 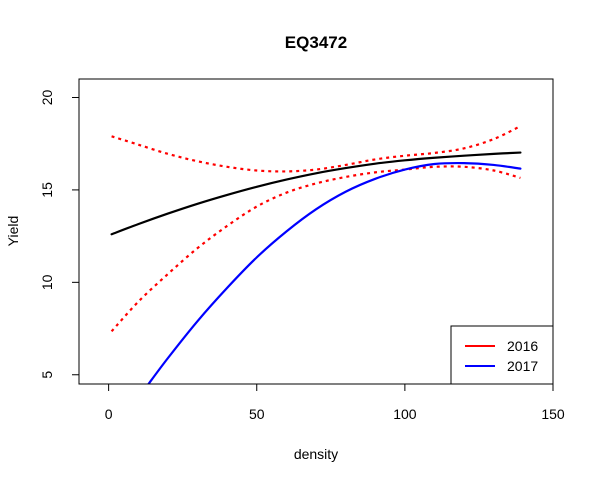 What do you see at coordinates (316, 193) in the screenshot?
I see `series-fitted-line` at bounding box center [316, 193].